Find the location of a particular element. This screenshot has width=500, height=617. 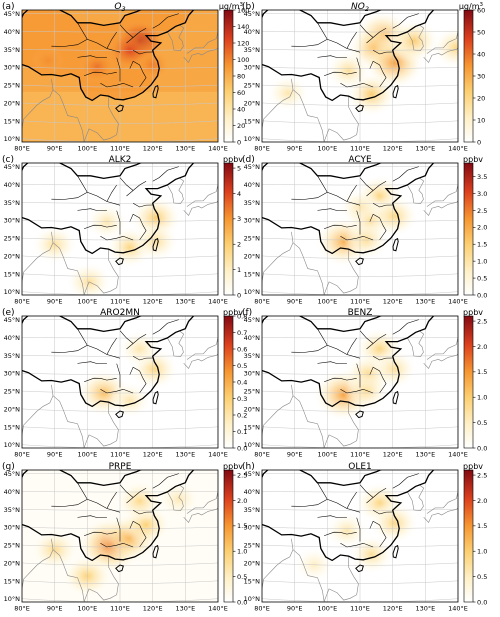

colorbar-unit: μg/m3 is located at coordinates (231, 6).